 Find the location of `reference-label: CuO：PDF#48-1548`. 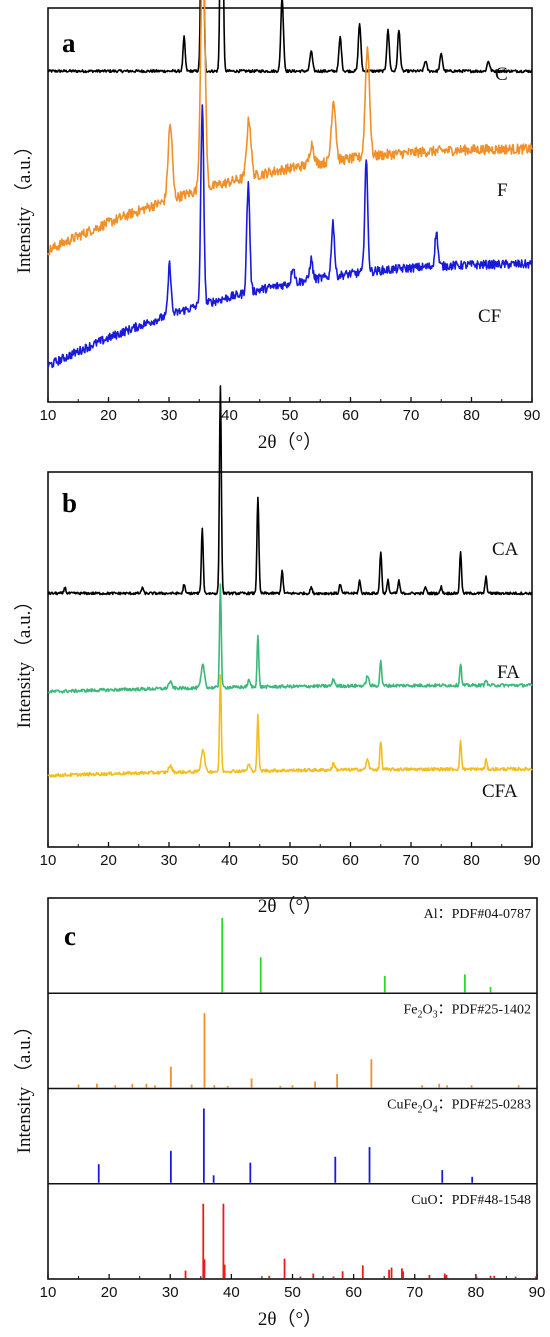

reference-label: CuO：PDF#48-1548 is located at coordinates (471, 1200).